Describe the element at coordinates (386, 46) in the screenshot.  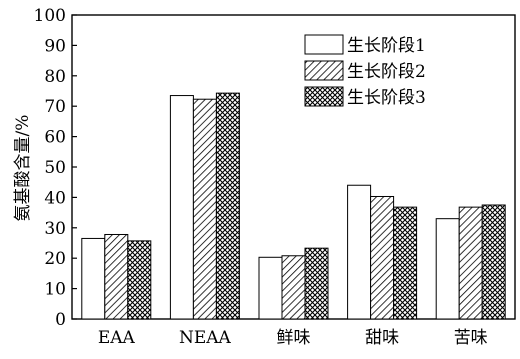
I see `legend-label: 生长阶段1` at that location.